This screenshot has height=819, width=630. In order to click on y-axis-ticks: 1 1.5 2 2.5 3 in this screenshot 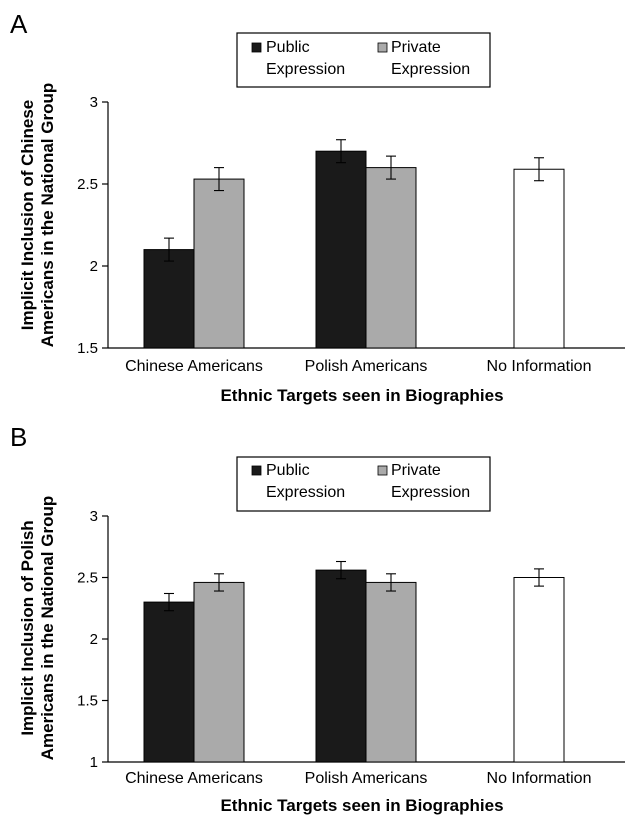, I will do `click(92, 639)`.